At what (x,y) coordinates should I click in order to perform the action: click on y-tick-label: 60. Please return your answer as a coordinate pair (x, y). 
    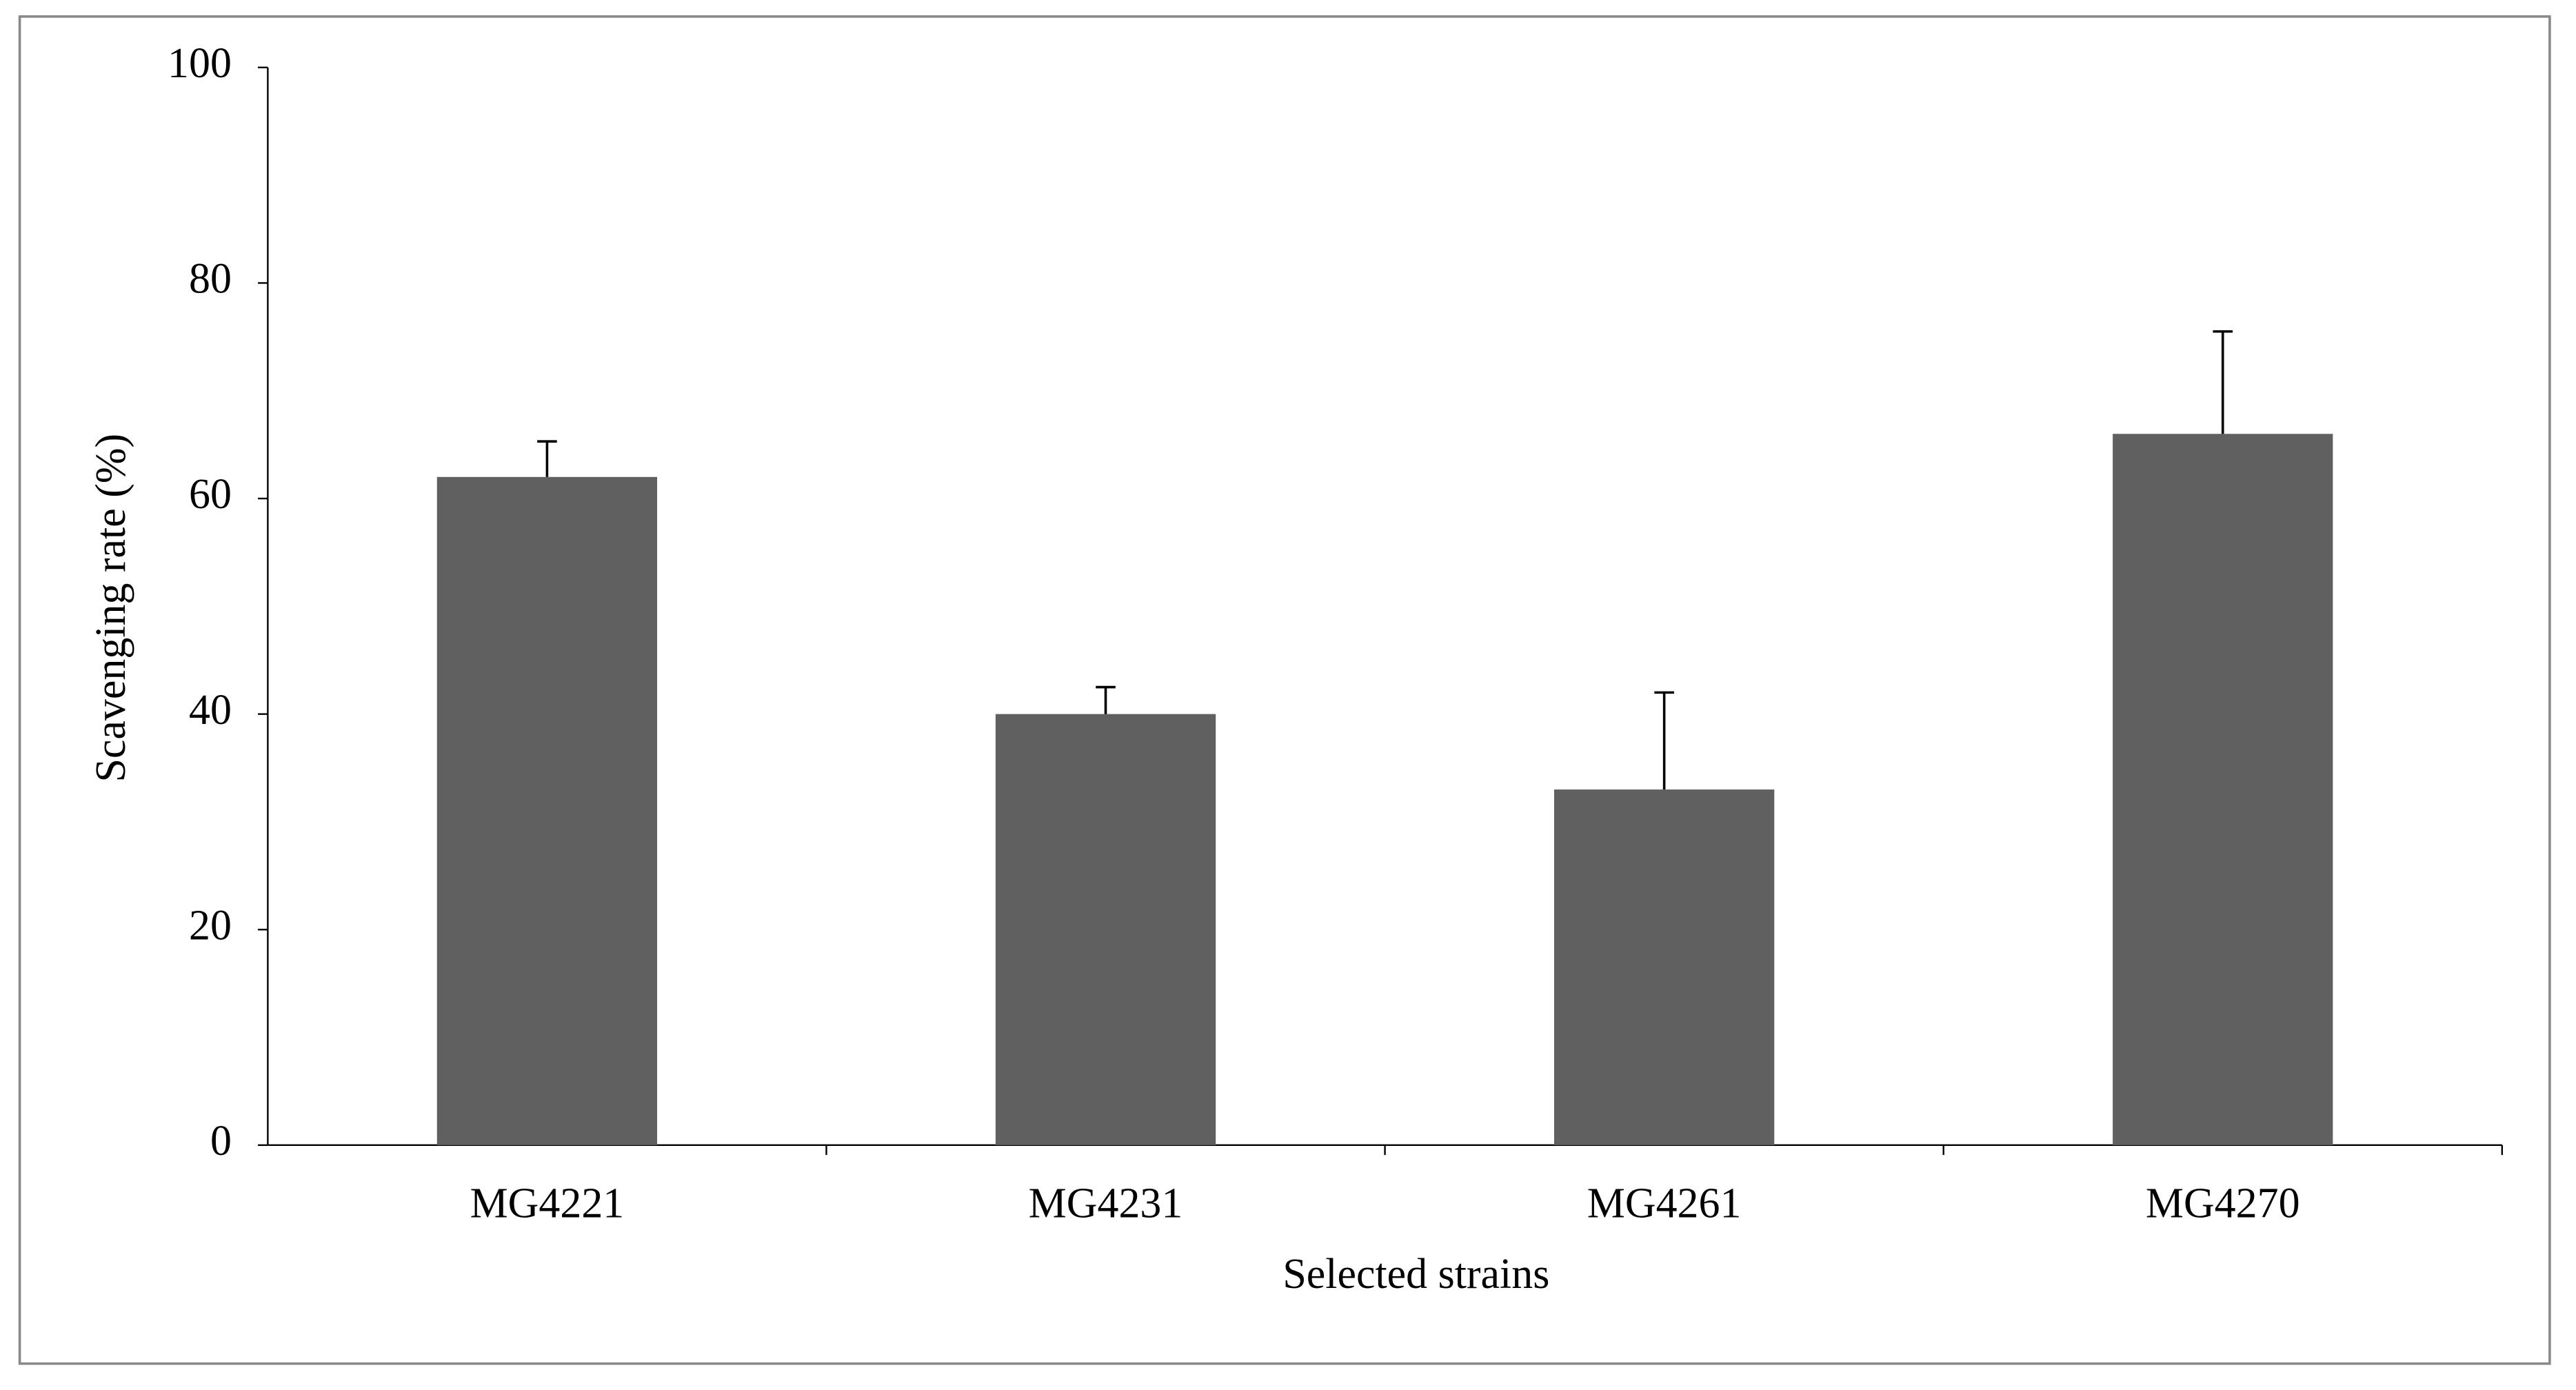
    Looking at the image, I should click on (210, 494).